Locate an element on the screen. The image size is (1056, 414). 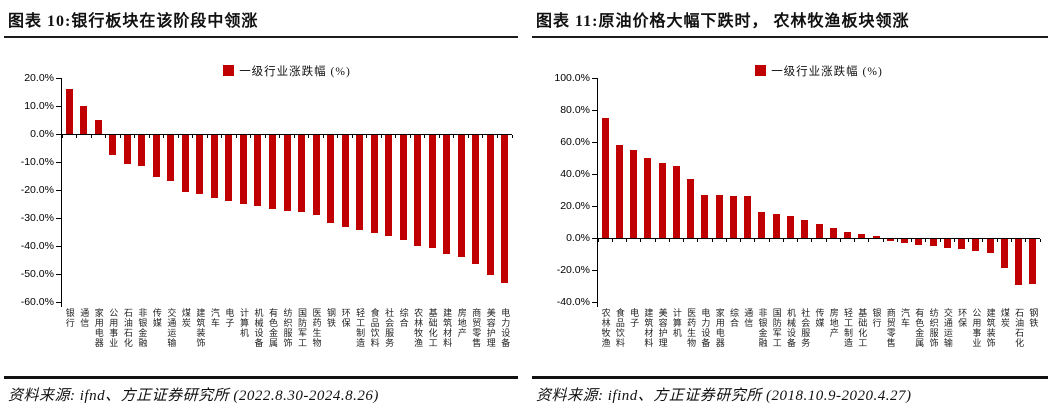
y-tick-label: -40.0% is located at coordinates (37, 245).